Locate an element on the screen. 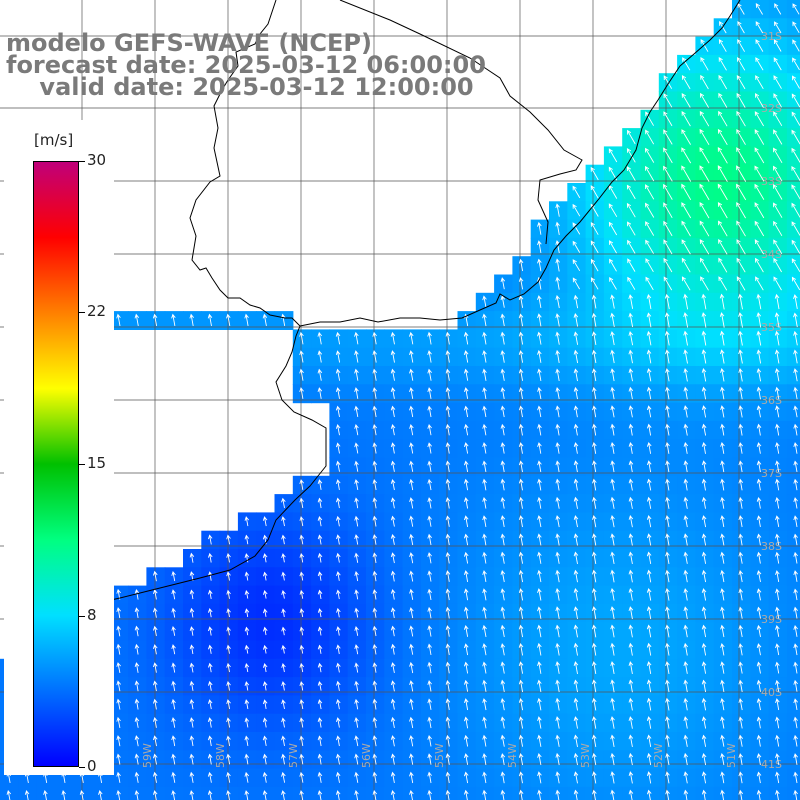  colorbar-tick is located at coordinates (82, 312).